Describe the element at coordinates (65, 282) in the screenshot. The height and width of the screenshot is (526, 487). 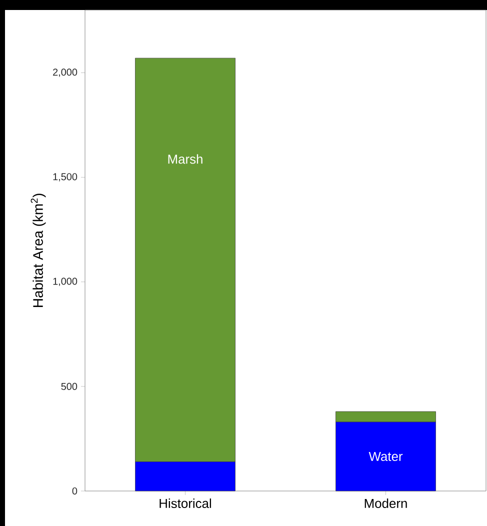
I see `y-tick-label: 1,000` at that location.